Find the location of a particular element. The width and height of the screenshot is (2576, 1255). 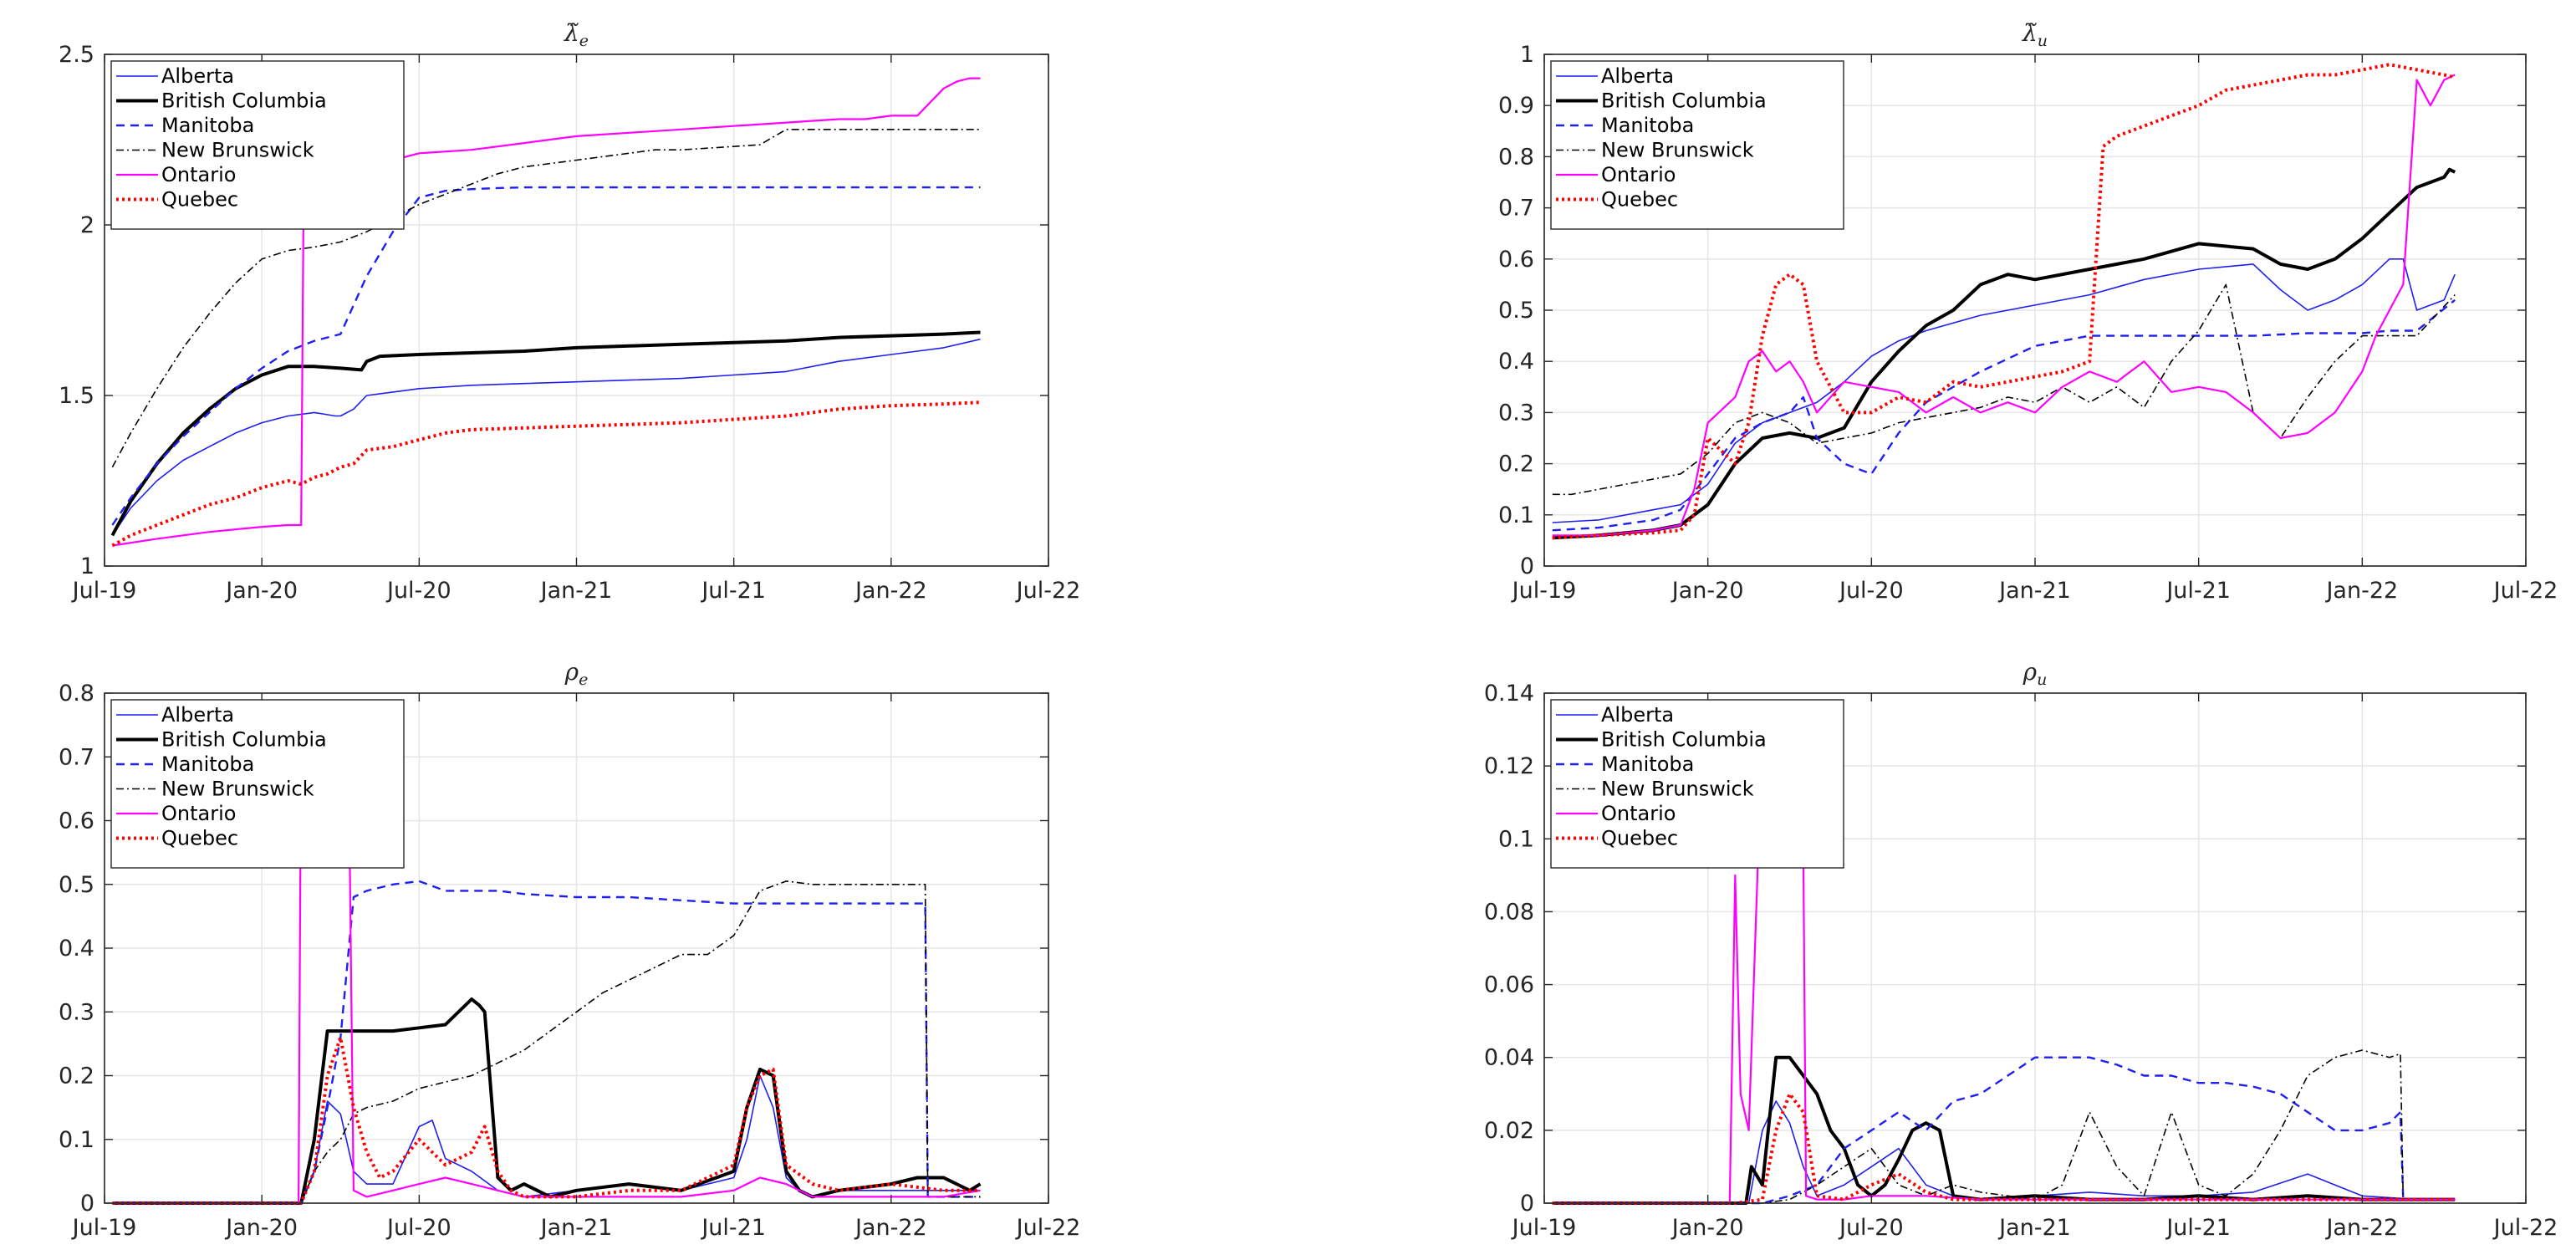

y-tick-label: 0.4 is located at coordinates (77, 949).